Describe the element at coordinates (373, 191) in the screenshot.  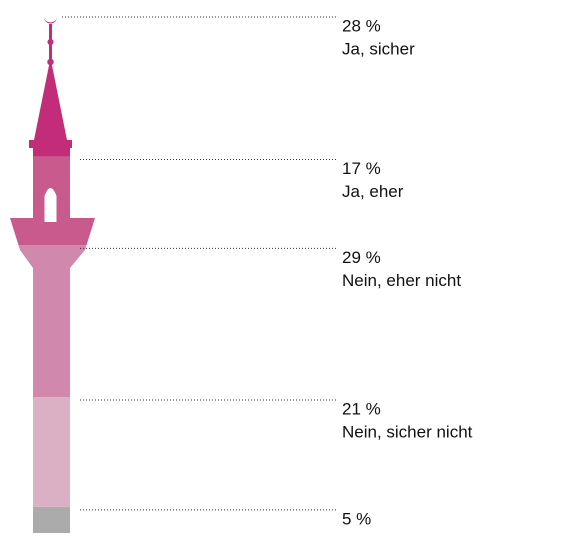
I see `category-label: Ja, eher` at that location.